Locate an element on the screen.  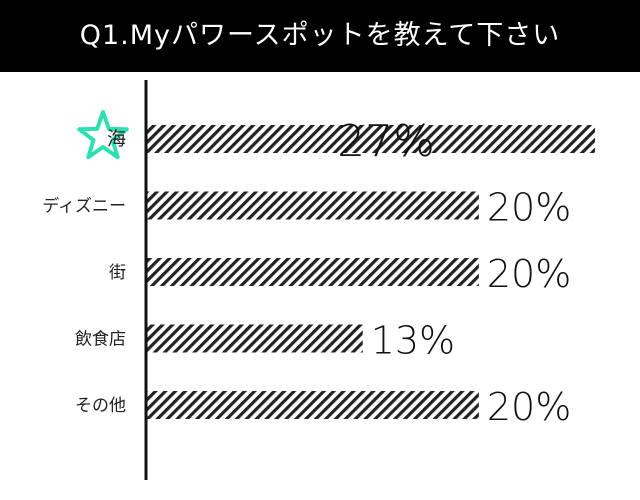
category-label: ディズニー is located at coordinates (84, 206).